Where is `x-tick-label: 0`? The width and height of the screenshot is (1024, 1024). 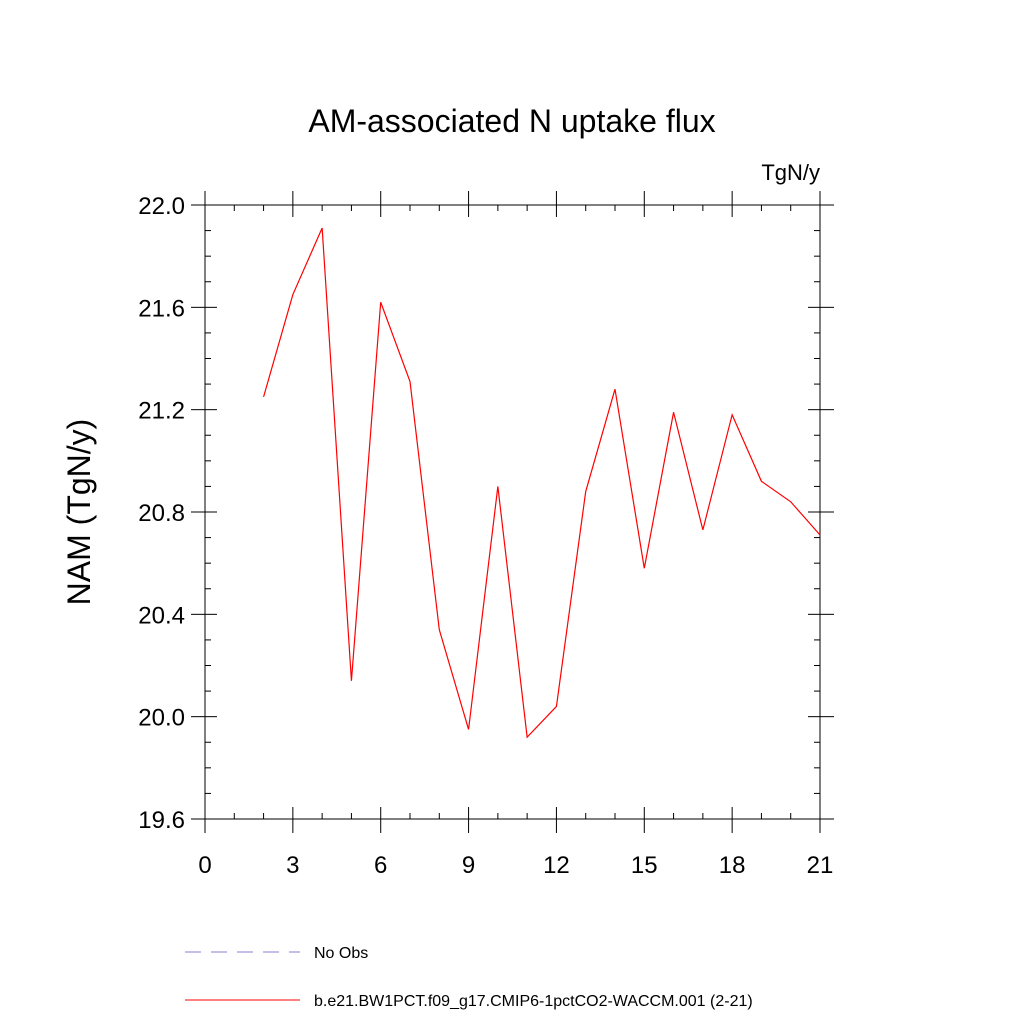 x-tick-label: 0 is located at coordinates (204, 865).